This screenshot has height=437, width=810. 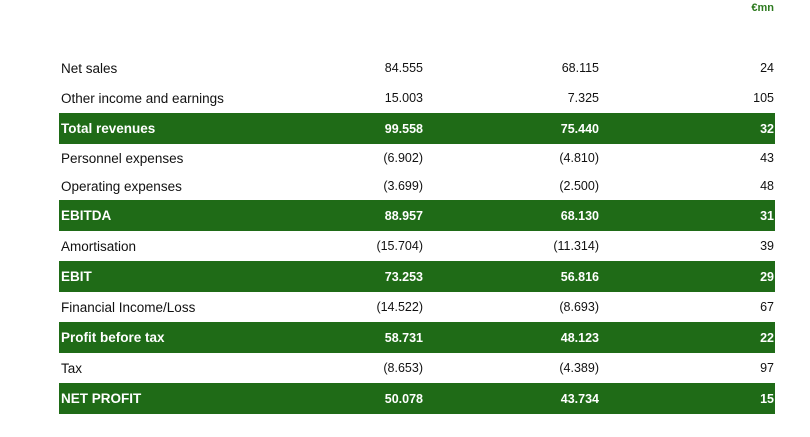 I want to click on cell-h1-23: 99.558, so click(x=403, y=128).